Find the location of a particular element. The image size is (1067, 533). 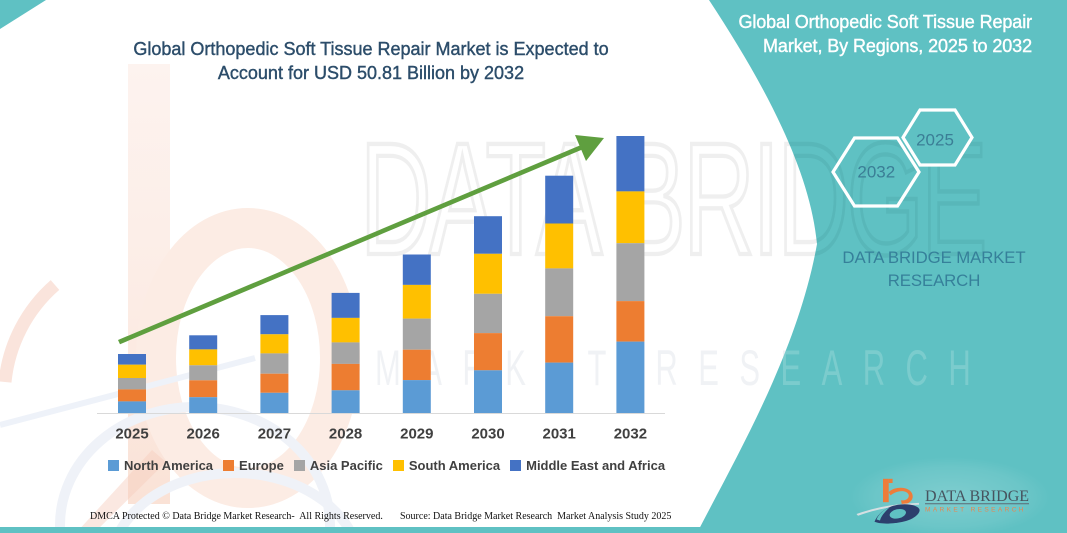

svg-text: 2031 is located at coordinates (559, 434).